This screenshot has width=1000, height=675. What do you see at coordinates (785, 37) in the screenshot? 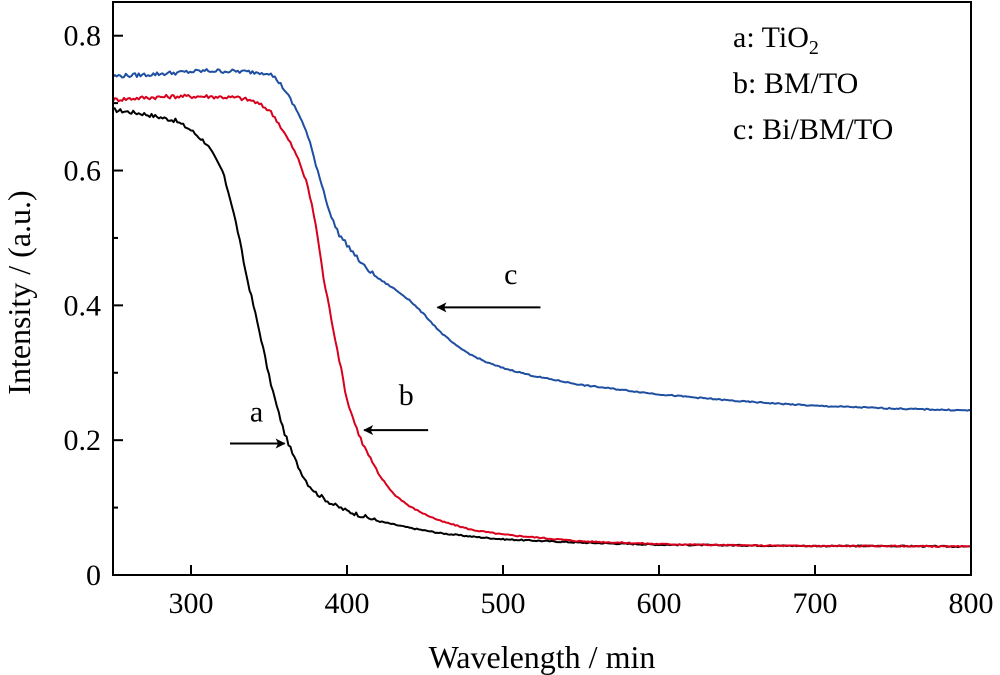
I see `legend-name: TiO` at bounding box center [785, 37].